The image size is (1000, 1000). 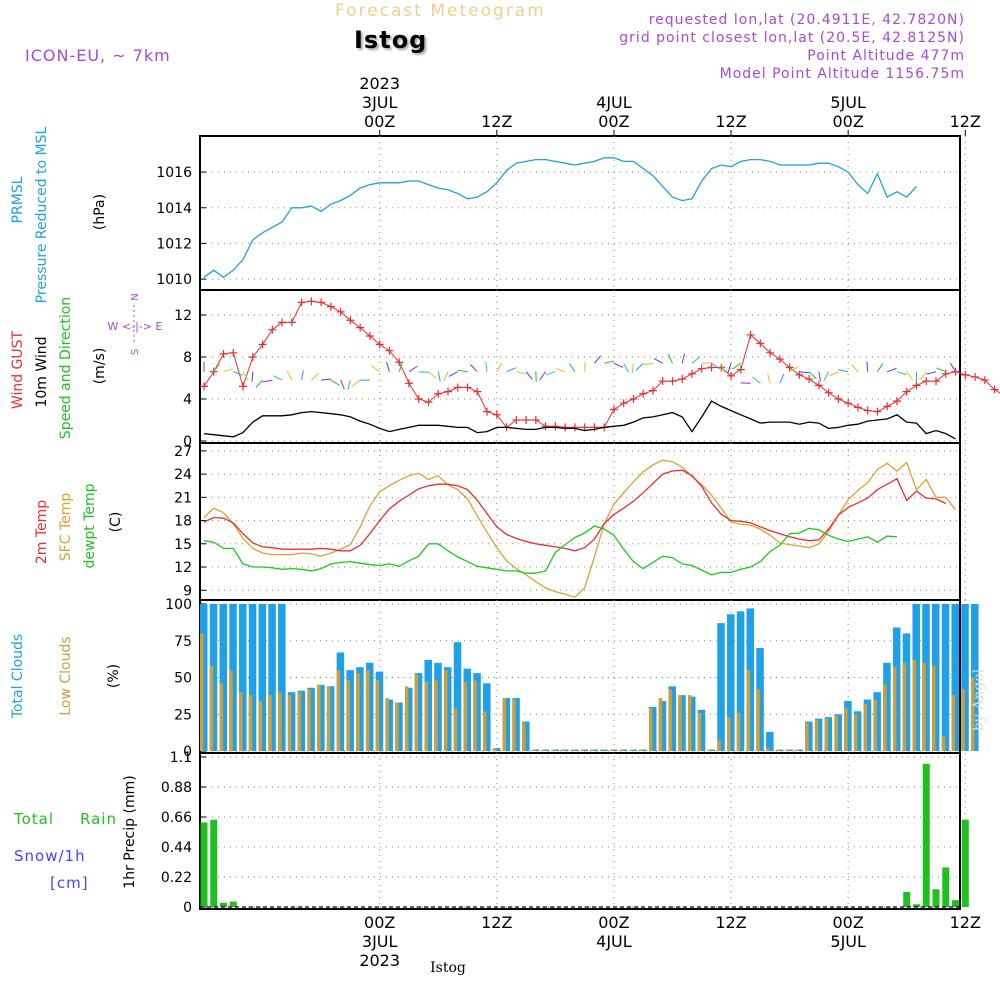 What do you see at coordinates (174, 280) in the screenshot?
I see `y-tick-label: 1010` at bounding box center [174, 280].